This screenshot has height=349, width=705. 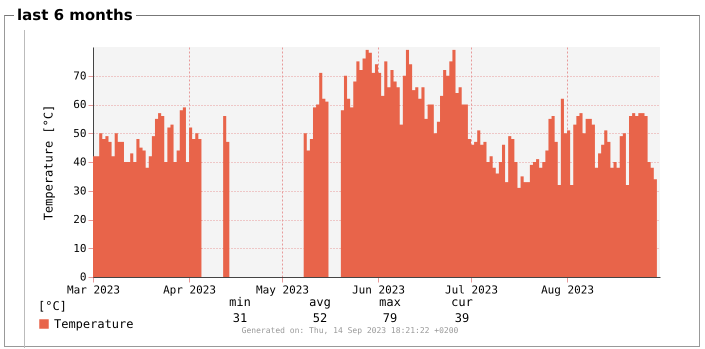 I want to click on text: avg, so click(x=320, y=302).